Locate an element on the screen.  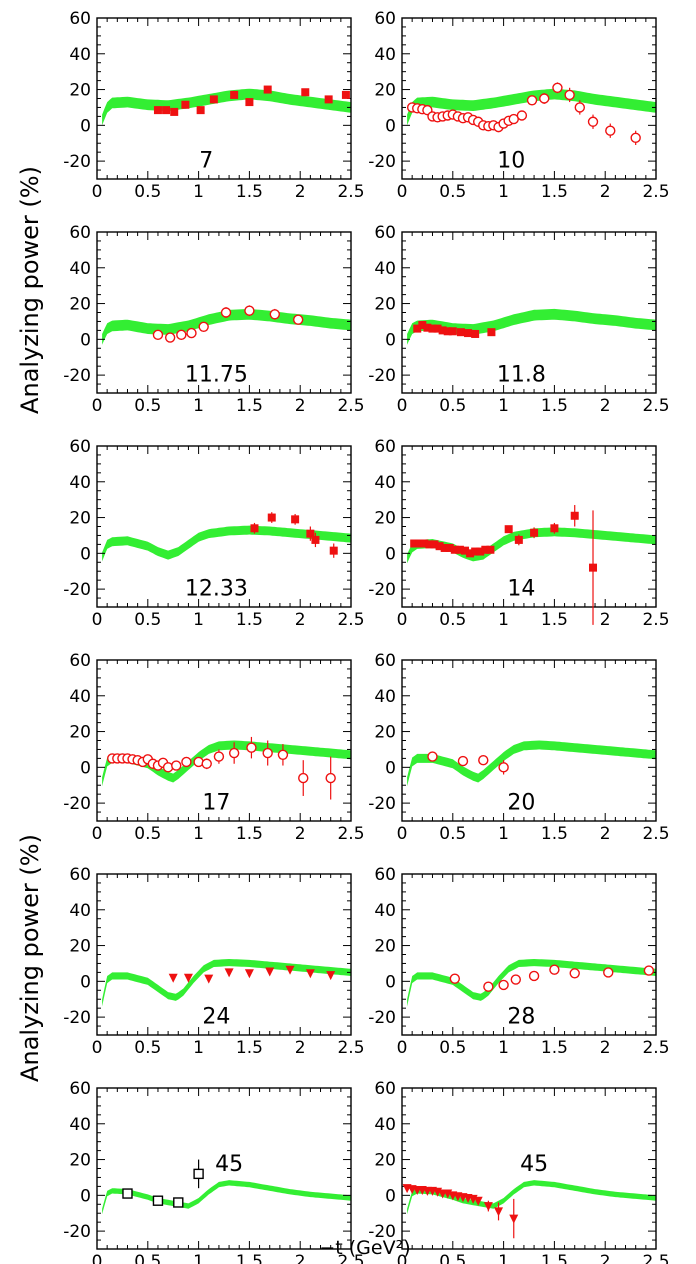
x-axis-label: −t (GeV²) is located at coordinates (364, 1248).